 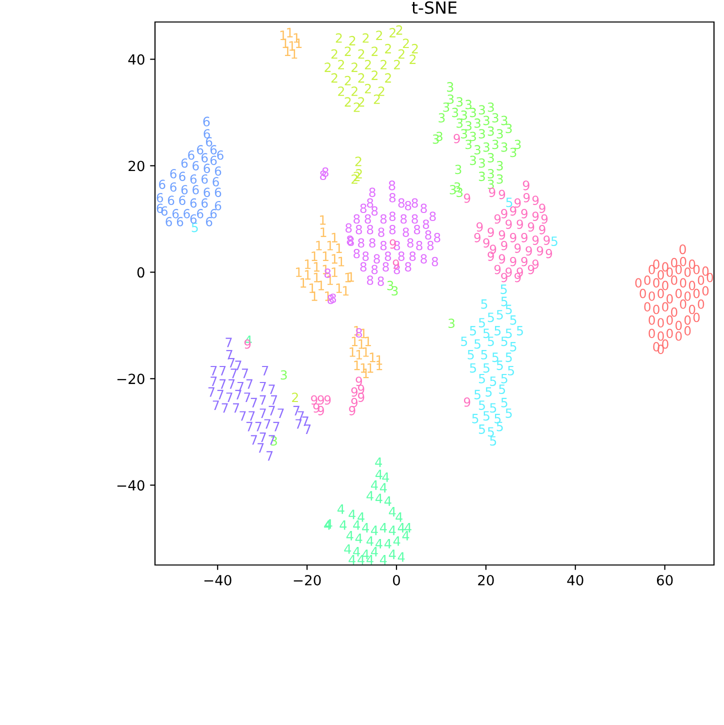 What do you see at coordinates (378, 462) in the screenshot?
I see `series-label: 4` at bounding box center [378, 462].